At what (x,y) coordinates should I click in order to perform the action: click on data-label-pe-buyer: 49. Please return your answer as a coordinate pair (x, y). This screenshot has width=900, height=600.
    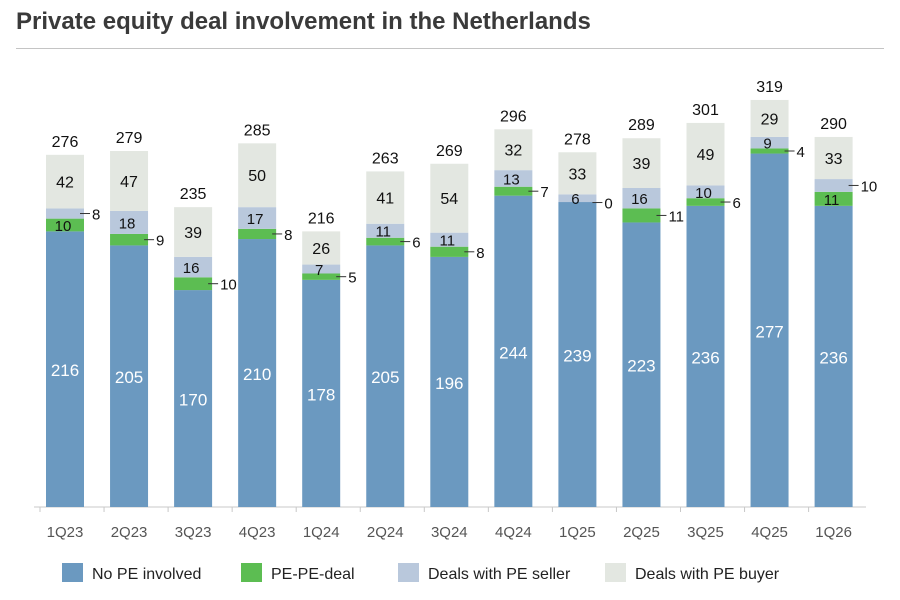
    Looking at the image, I should click on (706, 155).